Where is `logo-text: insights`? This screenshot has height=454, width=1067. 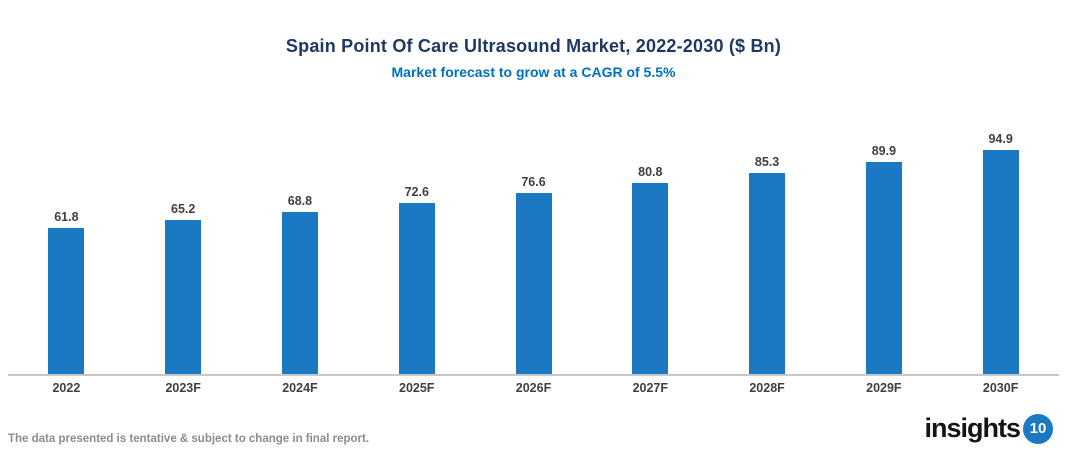 logo-text: insights is located at coordinates (972, 428).